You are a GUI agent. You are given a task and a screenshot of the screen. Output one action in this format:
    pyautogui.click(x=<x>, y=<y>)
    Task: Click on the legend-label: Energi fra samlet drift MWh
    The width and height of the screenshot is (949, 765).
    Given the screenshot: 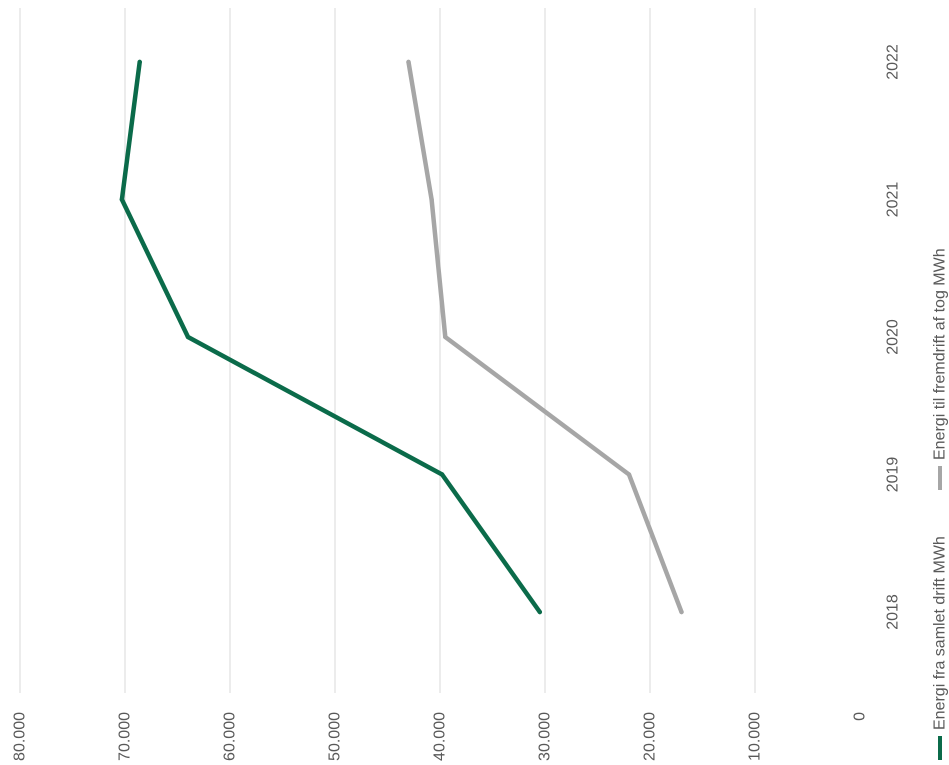 What is the action you would take?
    pyautogui.click(x=940, y=633)
    